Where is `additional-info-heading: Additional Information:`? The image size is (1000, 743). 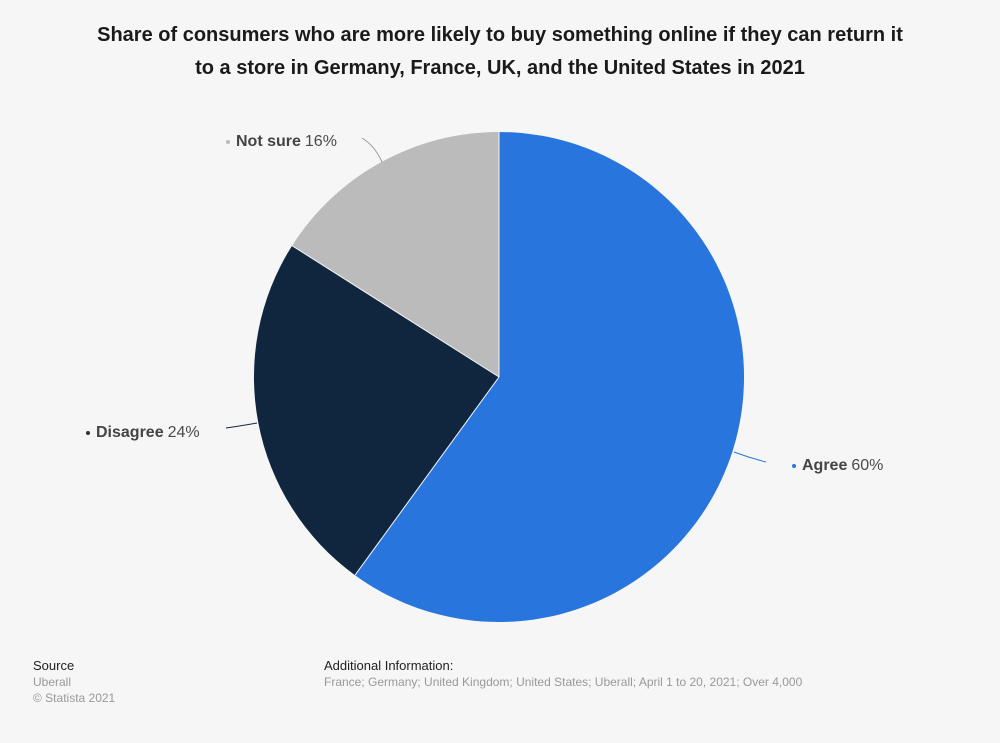
additional-info-heading: Additional Information: is located at coordinates (389, 665).